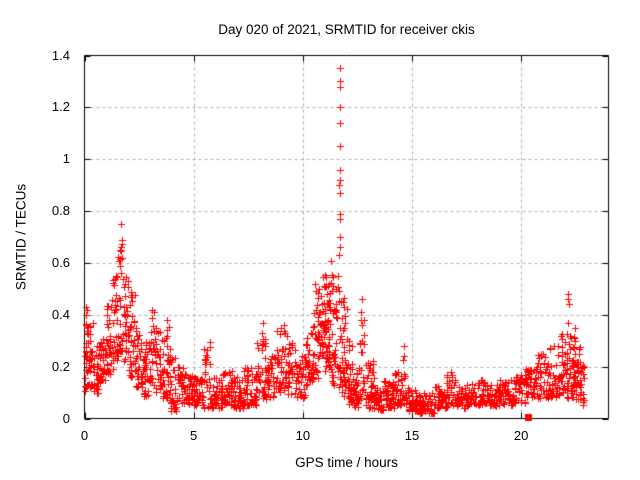  Describe the element at coordinates (412, 435) in the screenshot. I see `x-tick-label: 15` at that location.